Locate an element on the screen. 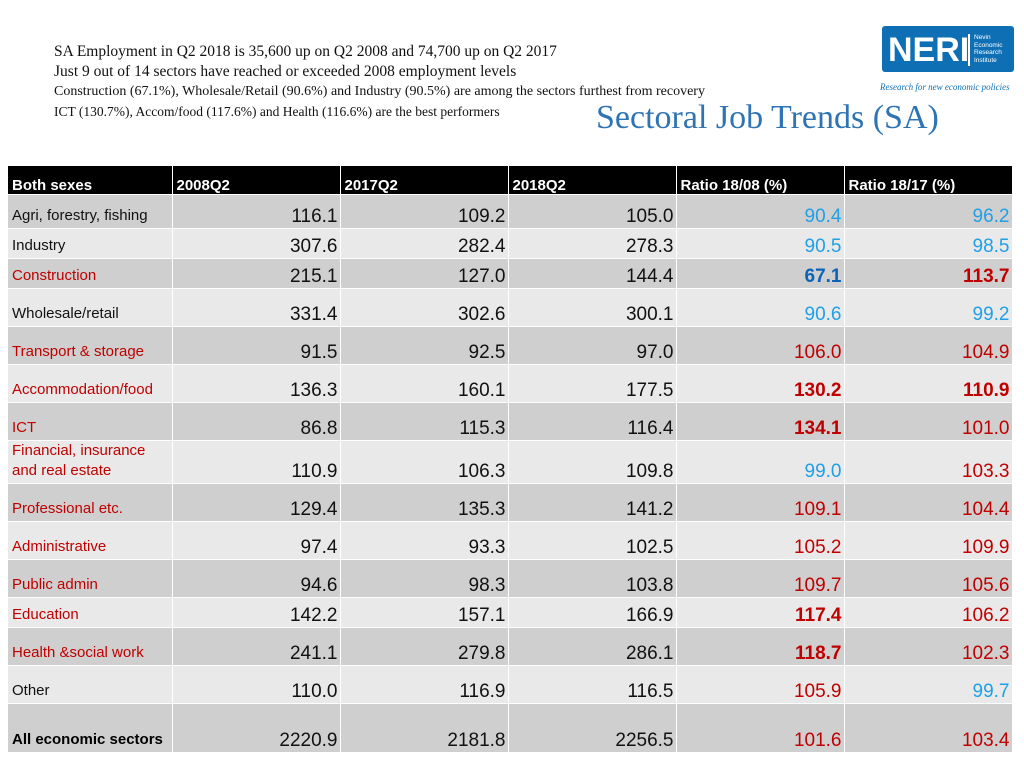 The height and width of the screenshot is (768, 1024). value-cell: 241.1 is located at coordinates (256, 646).